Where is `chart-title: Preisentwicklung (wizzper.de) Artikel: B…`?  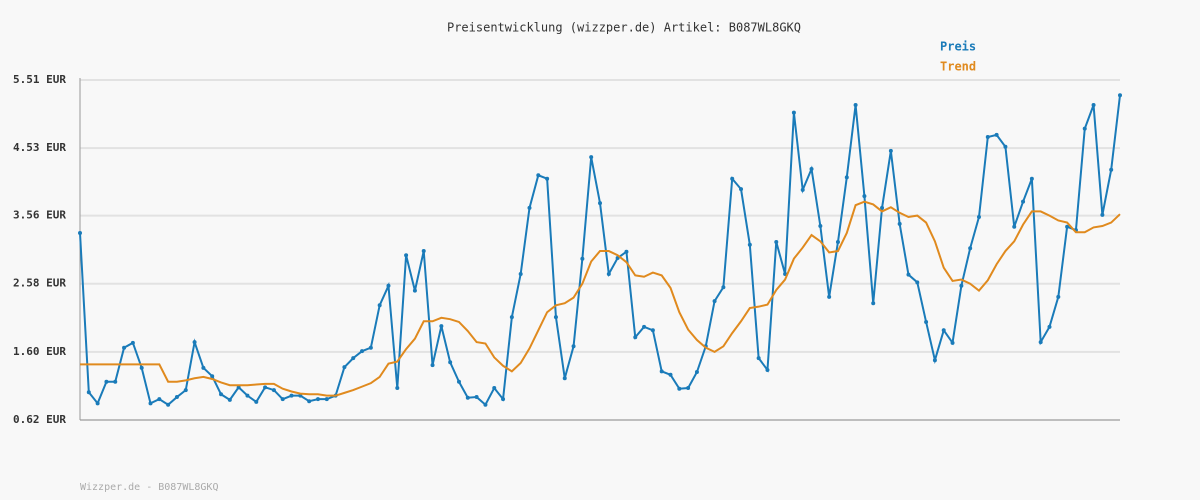
chart-title: Preisentwicklung (wizzper.de) Artikel: B… is located at coordinates (624, 28).